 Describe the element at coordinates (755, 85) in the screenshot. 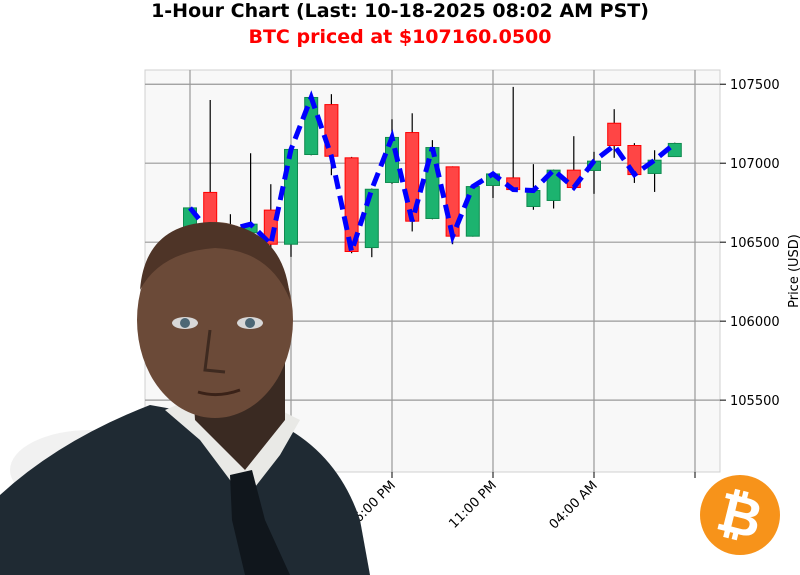

I see `y-tick-label: 107500` at that location.